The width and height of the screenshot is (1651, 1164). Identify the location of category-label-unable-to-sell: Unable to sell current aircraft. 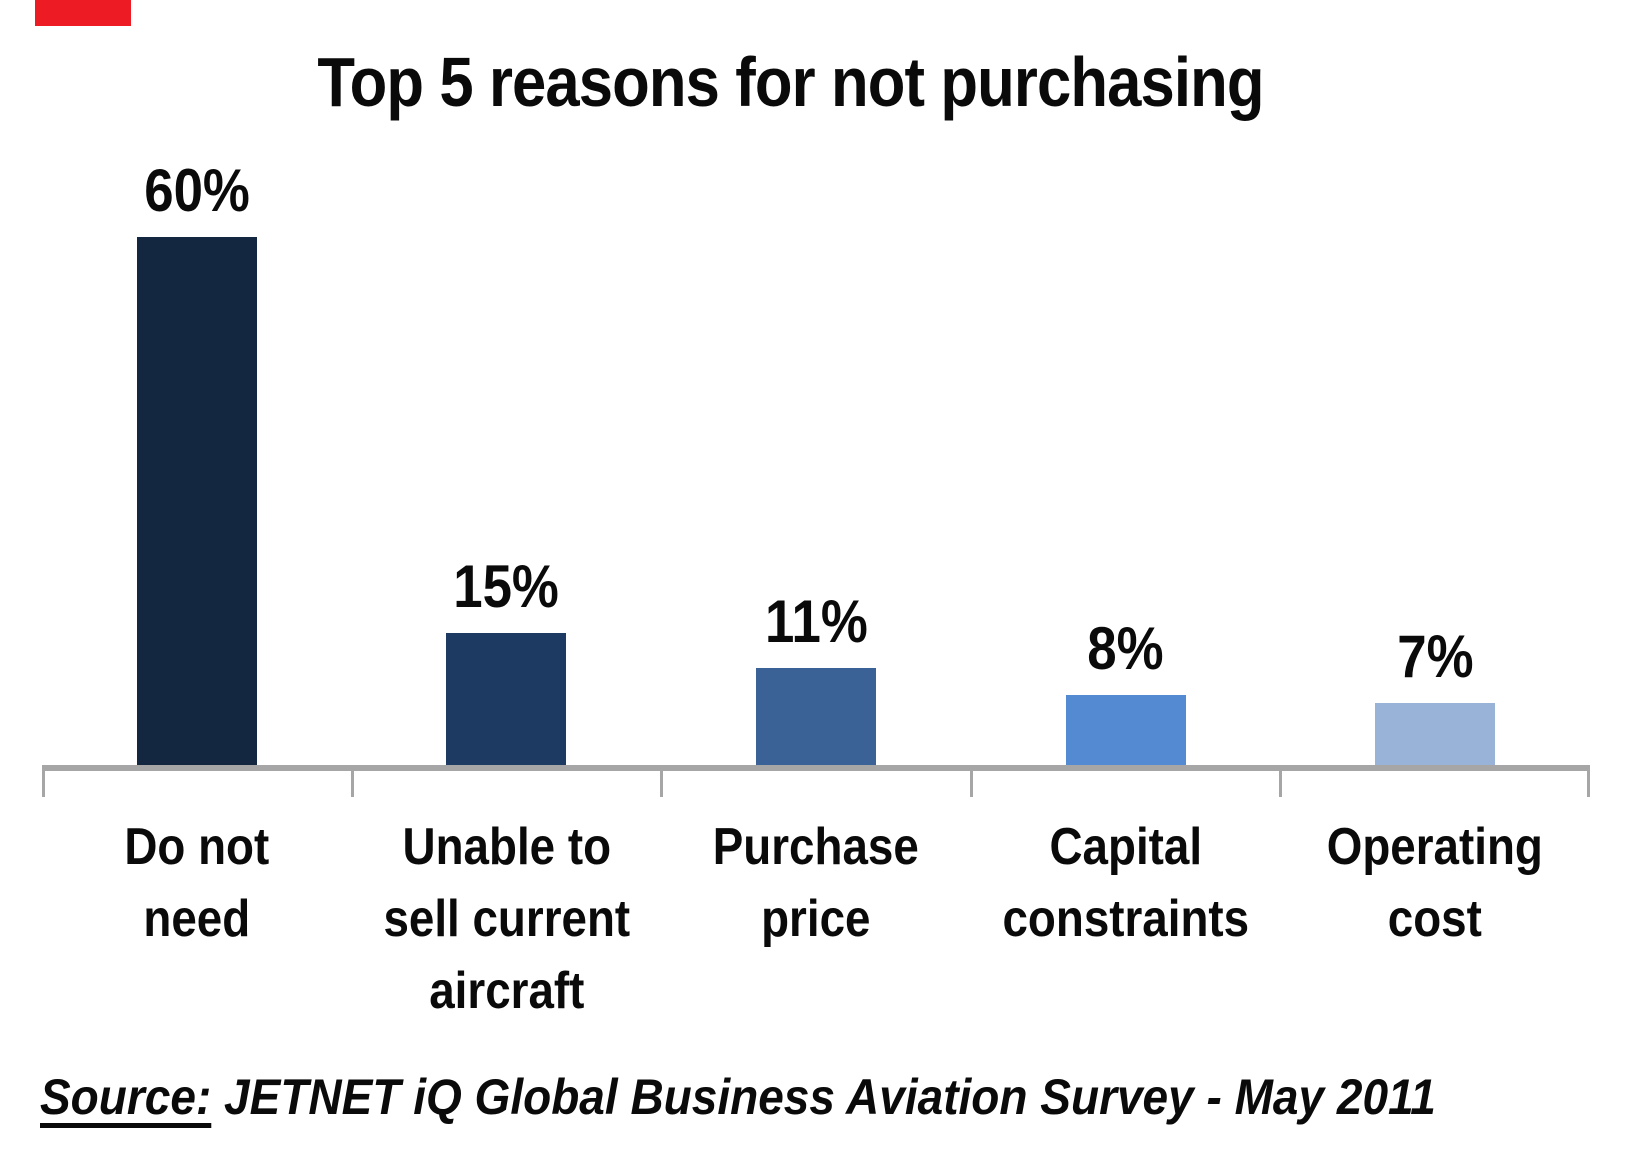
(506, 919).